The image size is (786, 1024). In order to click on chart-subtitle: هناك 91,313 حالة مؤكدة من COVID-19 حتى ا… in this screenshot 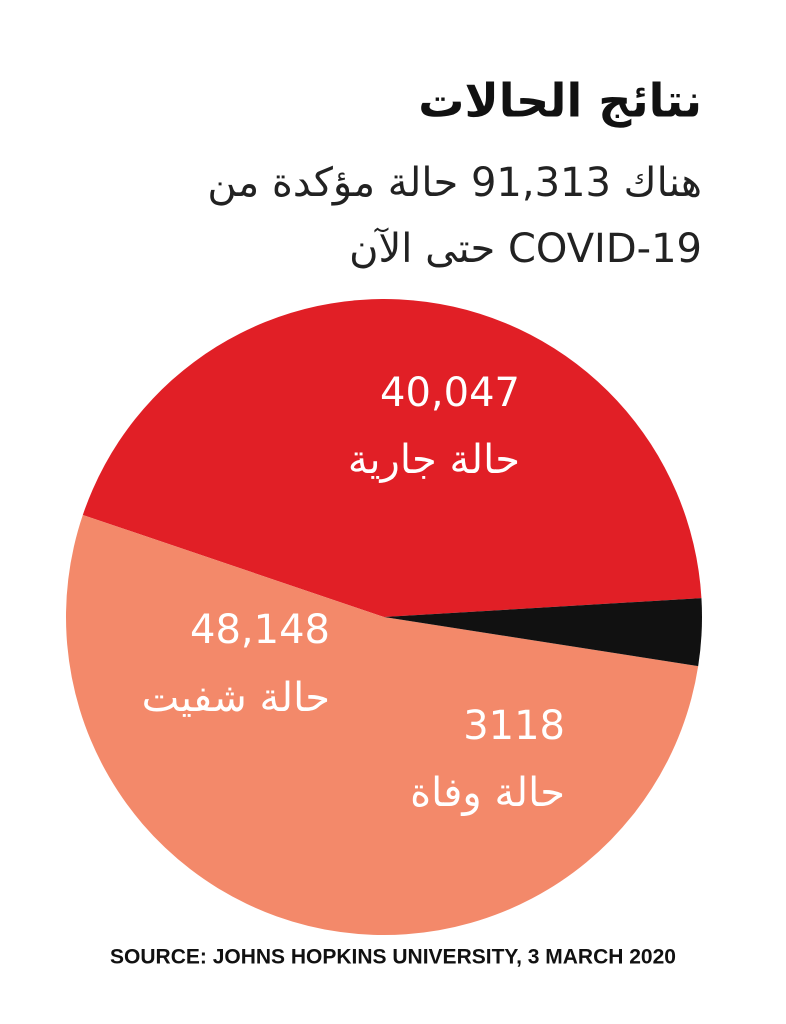, I will do `click(454, 216)`.